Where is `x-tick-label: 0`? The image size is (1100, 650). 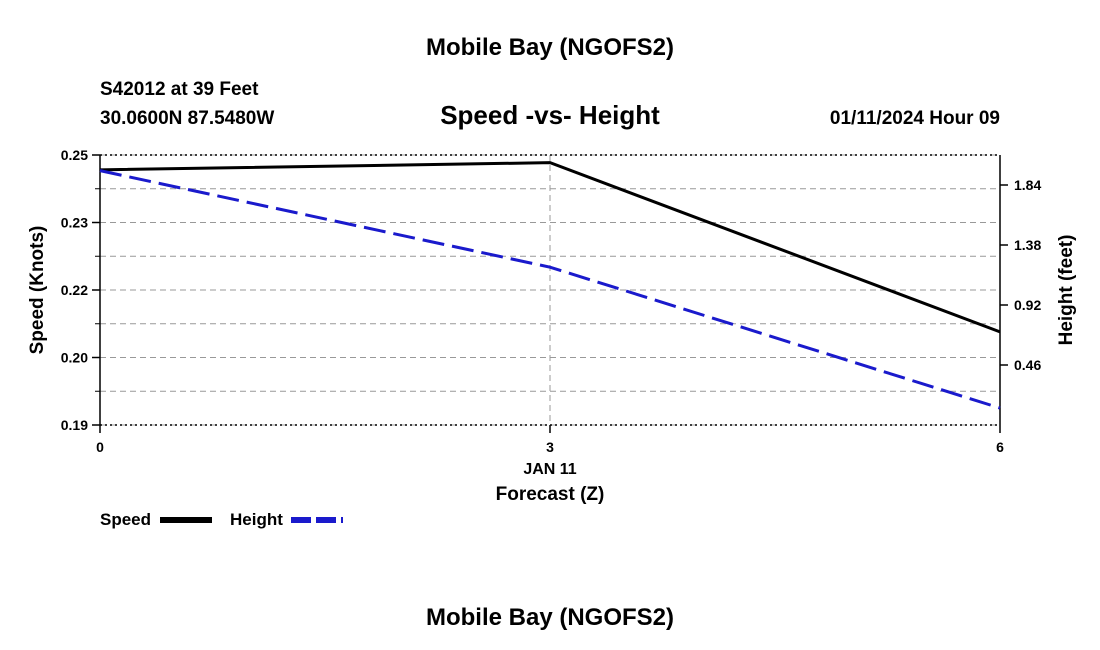 x-tick-label: 0 is located at coordinates (100, 447).